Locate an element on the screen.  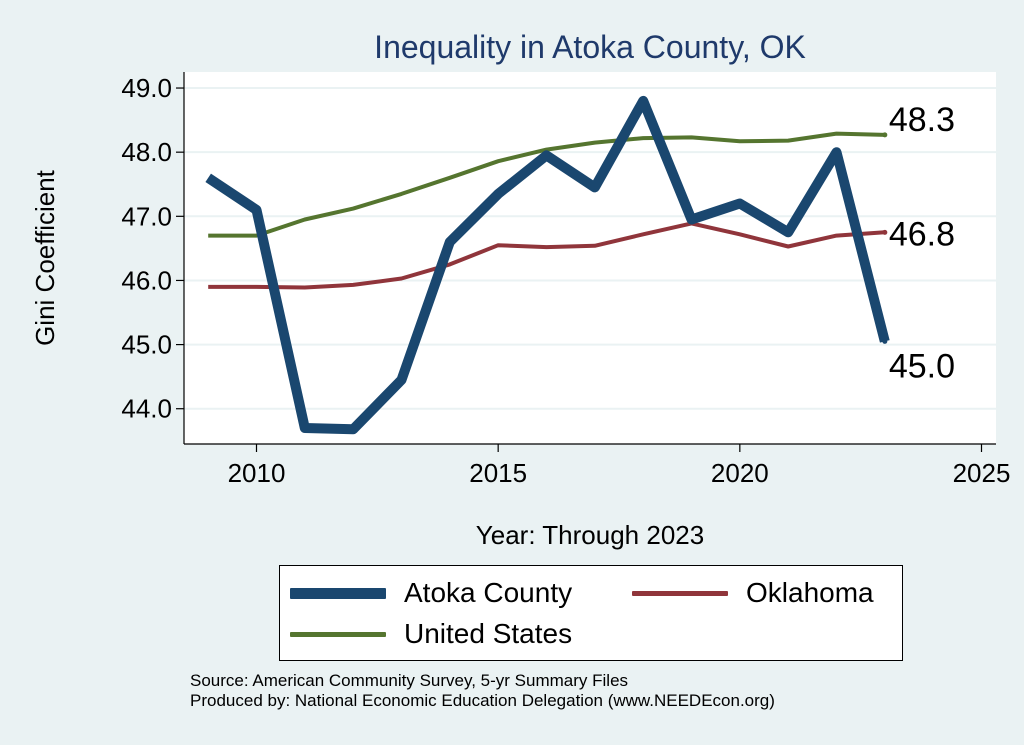
legend-item-oklahoma: Oklahoma is located at coordinates (753, 593).